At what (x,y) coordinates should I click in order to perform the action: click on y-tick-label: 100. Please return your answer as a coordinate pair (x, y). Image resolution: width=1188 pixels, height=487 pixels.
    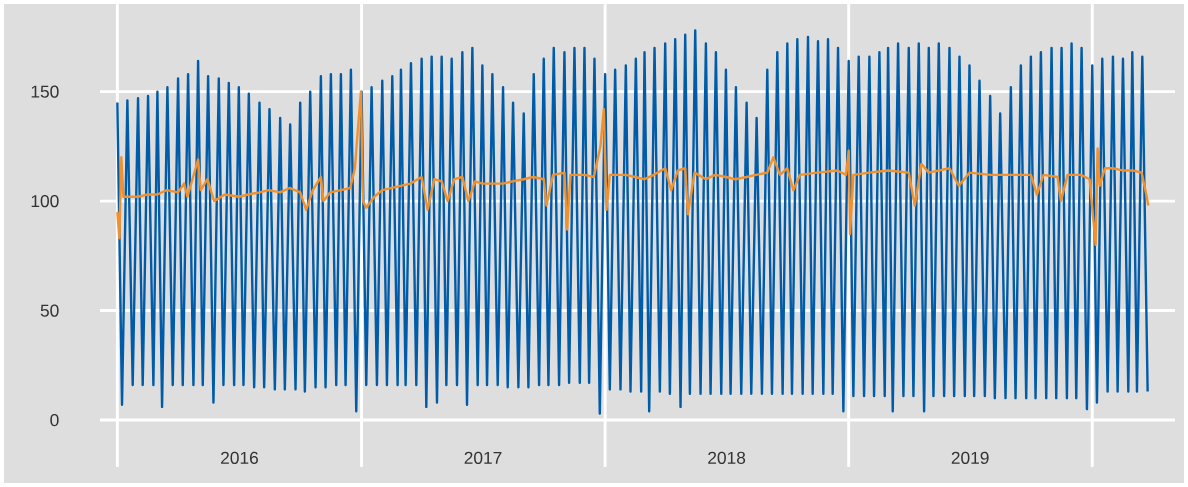
    Looking at the image, I should click on (45, 201).